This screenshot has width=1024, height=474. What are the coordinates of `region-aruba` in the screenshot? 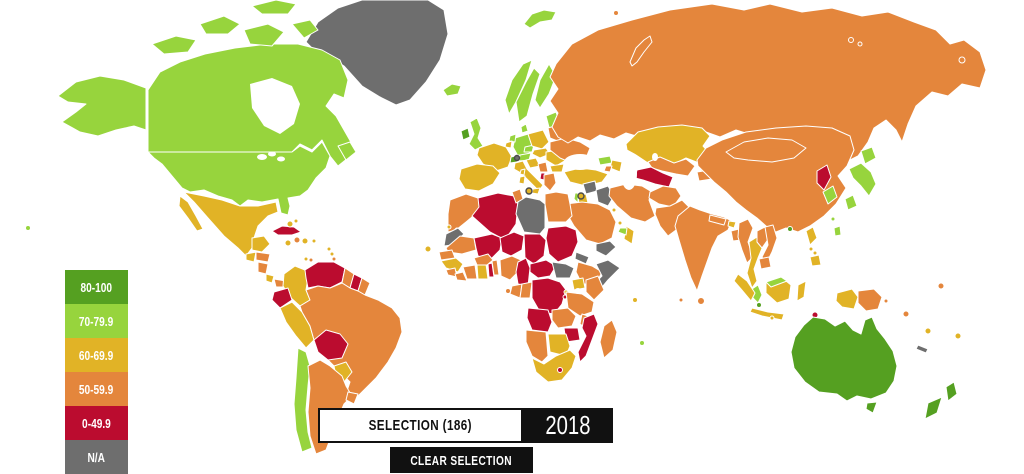 It's located at (306, 259).